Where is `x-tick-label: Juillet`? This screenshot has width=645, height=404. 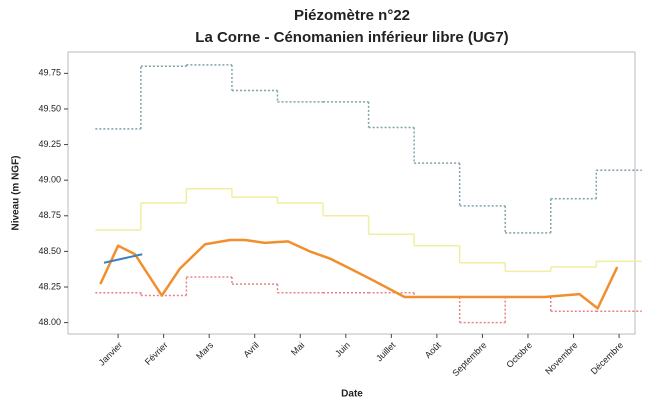
x-tick-label: Juillet is located at coordinates (386, 352).